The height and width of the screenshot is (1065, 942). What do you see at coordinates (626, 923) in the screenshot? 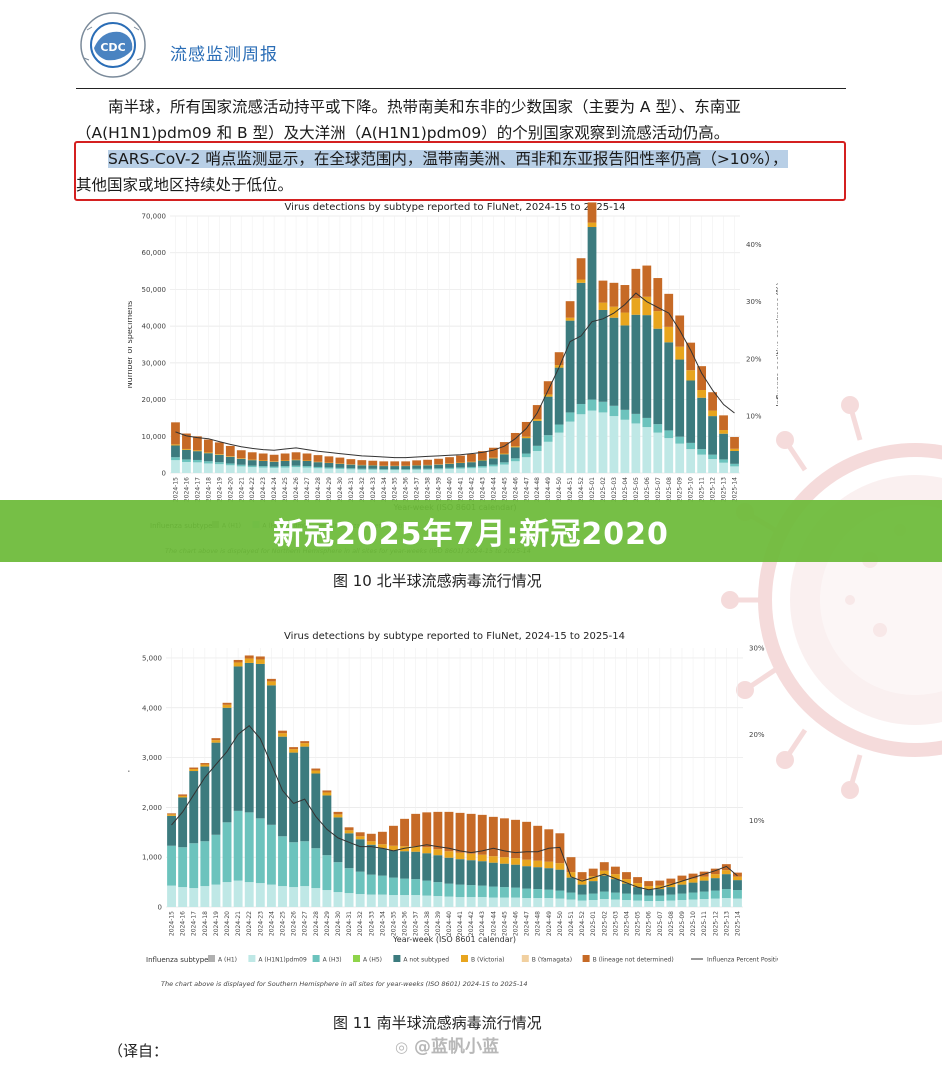
I see `x-tick-label: 2025-04` at bounding box center [626, 923].